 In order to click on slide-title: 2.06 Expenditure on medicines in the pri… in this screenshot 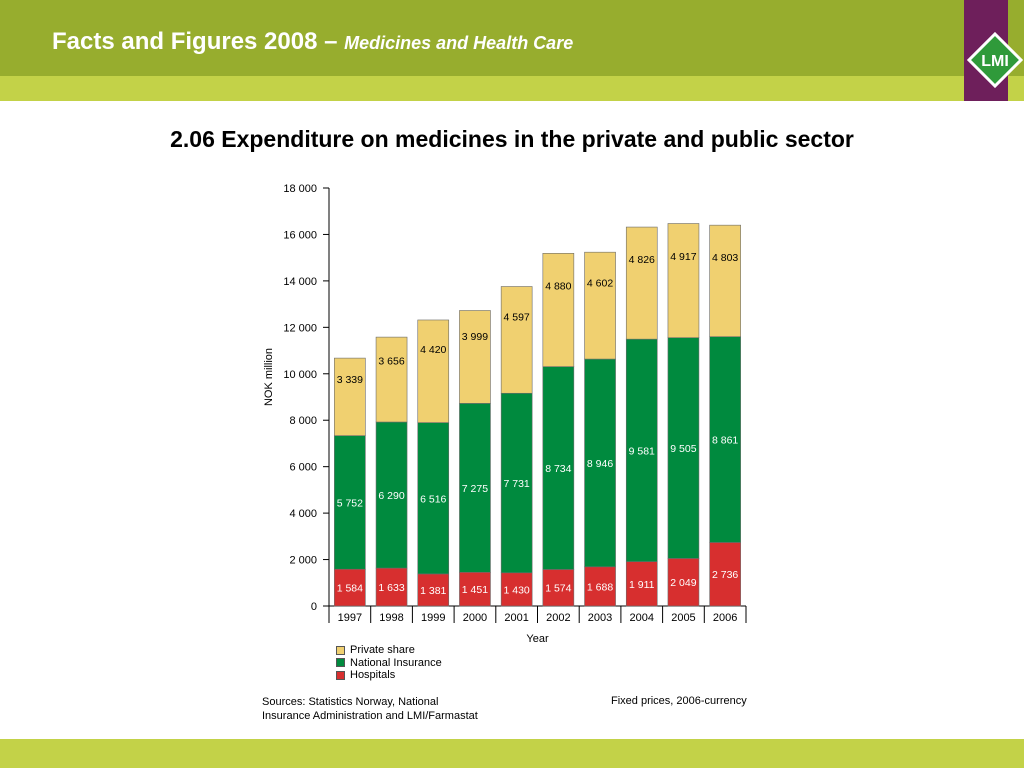, I will do `click(512, 139)`.